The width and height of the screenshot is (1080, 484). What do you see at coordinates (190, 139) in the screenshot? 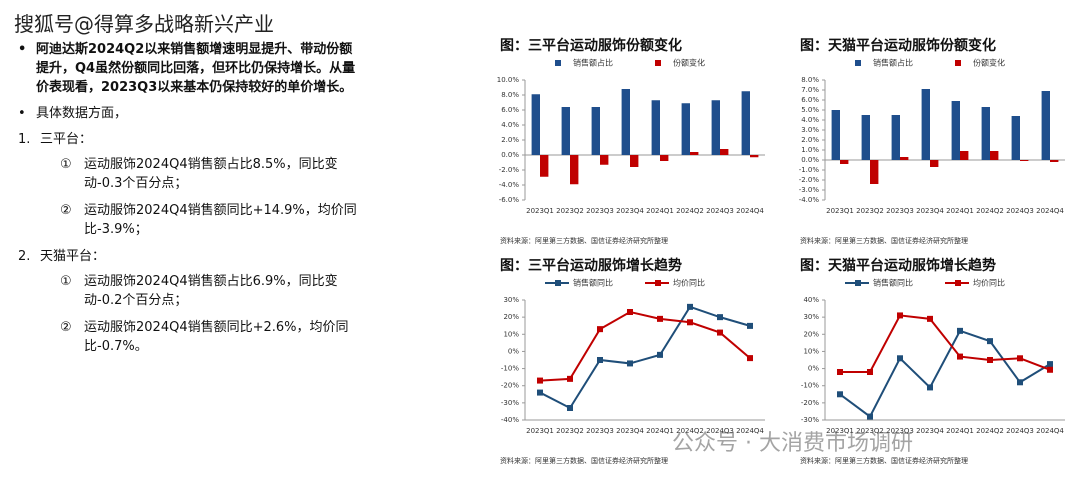
I see `platform: 1. 三平台：` at bounding box center [190, 139].